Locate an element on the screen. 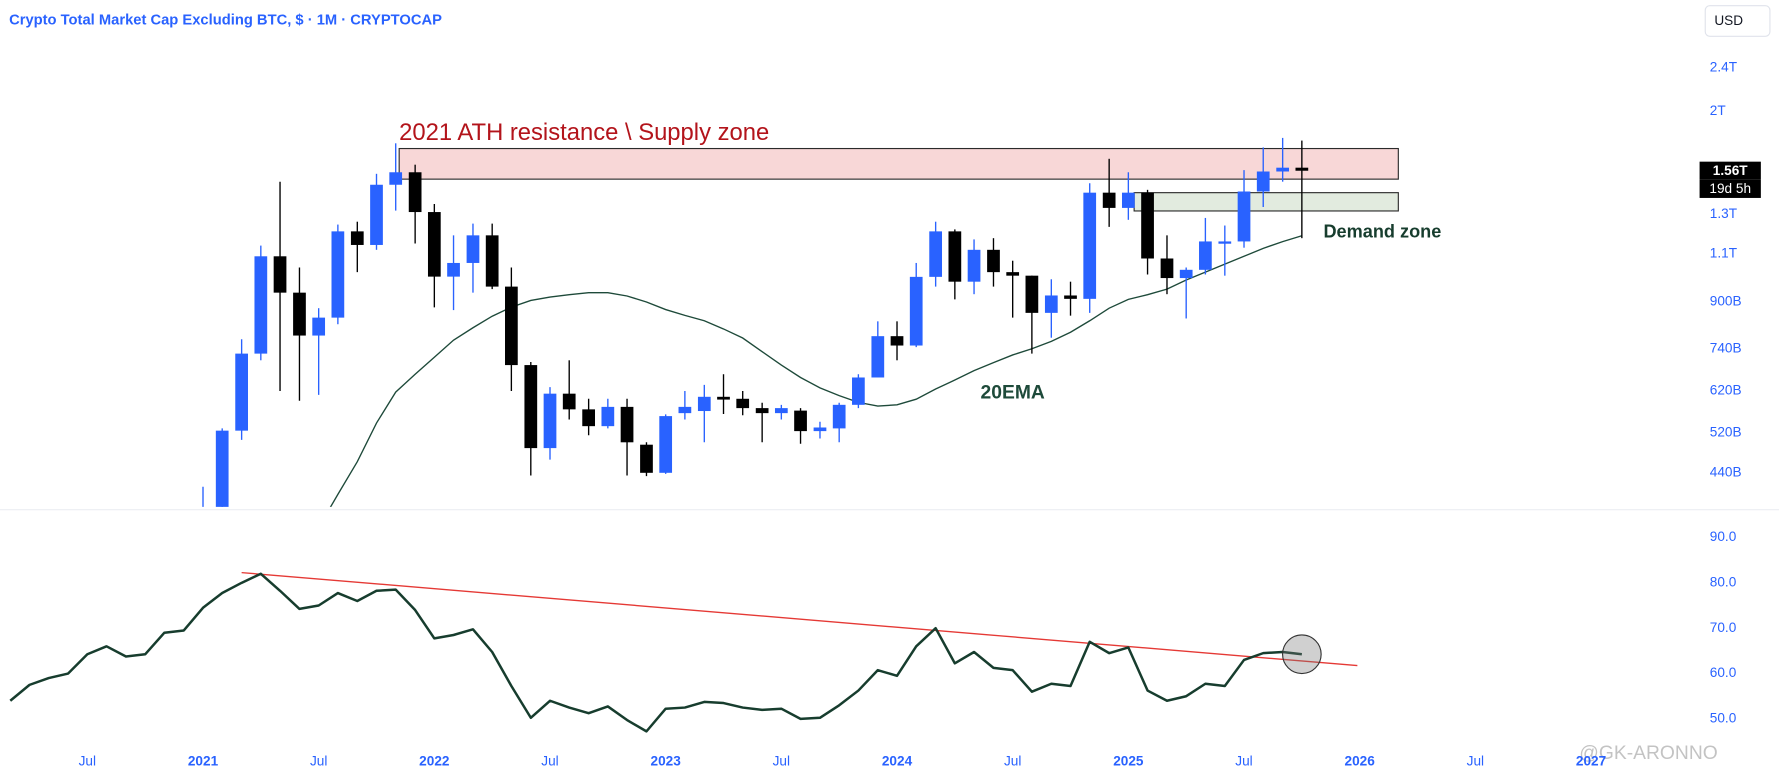 This screenshot has height=779, width=1779. y-tick-label: 90.0 is located at coordinates (1723, 536).